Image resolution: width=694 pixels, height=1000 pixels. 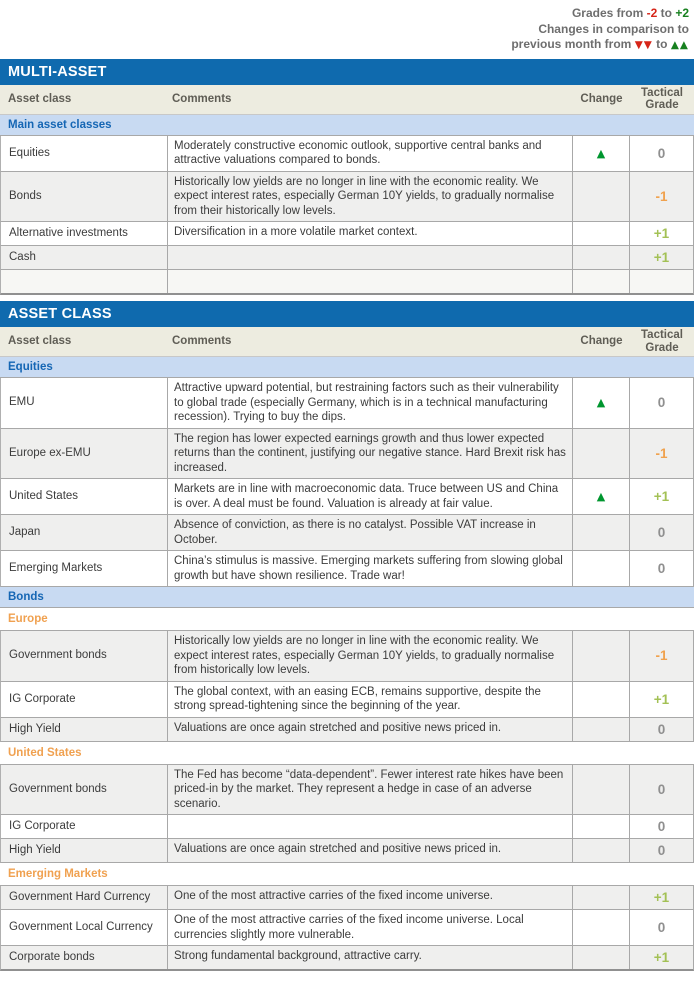 What do you see at coordinates (52, 957) in the screenshot?
I see `asset-class-cell: Corporate bonds` at bounding box center [52, 957].